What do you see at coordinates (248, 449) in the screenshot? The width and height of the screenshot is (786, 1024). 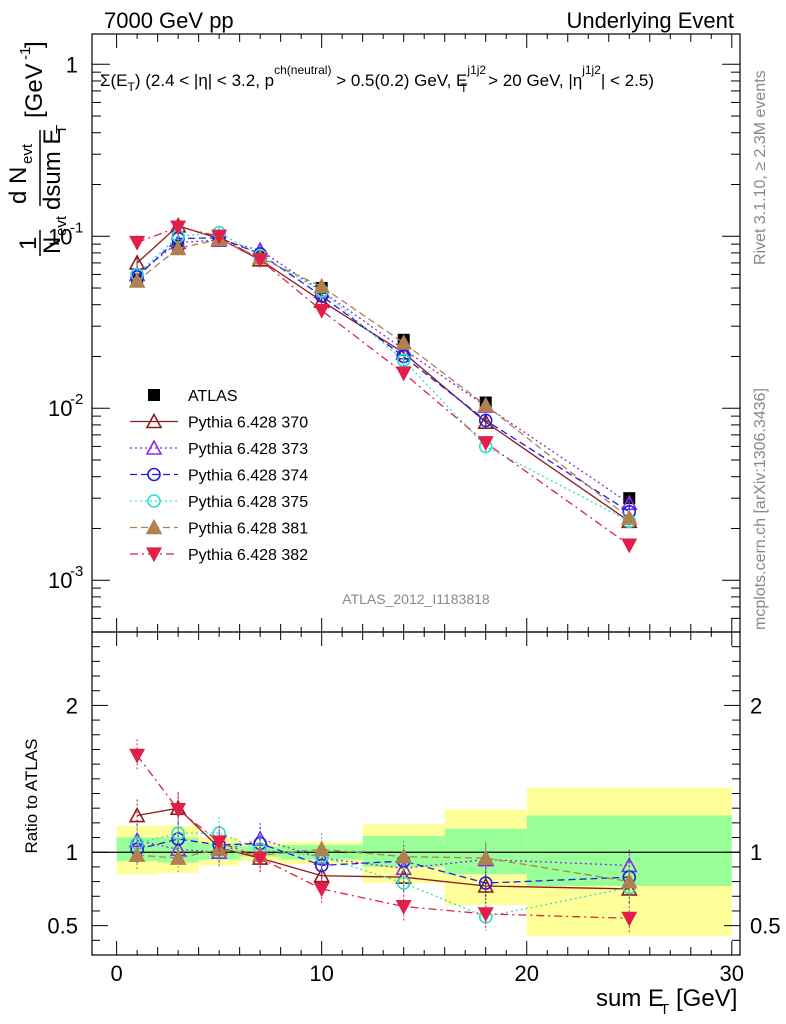 I see `legend-label: Pythia 6.428 373` at bounding box center [248, 449].